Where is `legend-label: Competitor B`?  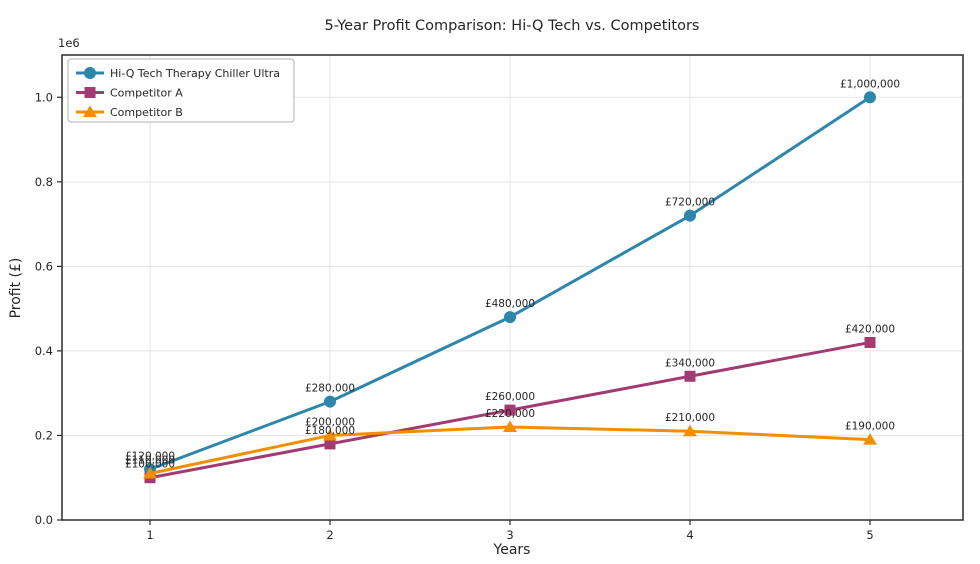 legend-label: Competitor B is located at coordinates (146, 112).